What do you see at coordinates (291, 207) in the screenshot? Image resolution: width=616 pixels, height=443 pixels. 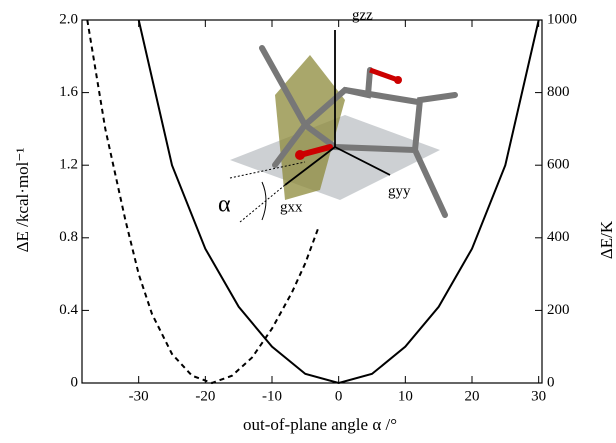 I see `g-xx-label: gxx` at bounding box center [291, 207].